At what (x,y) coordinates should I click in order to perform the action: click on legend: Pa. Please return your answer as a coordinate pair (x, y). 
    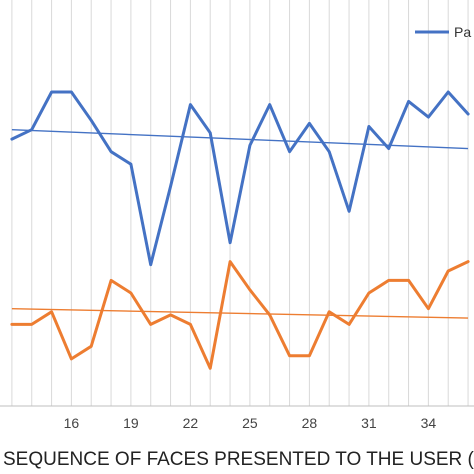
    Looking at the image, I should click on (443, 32).